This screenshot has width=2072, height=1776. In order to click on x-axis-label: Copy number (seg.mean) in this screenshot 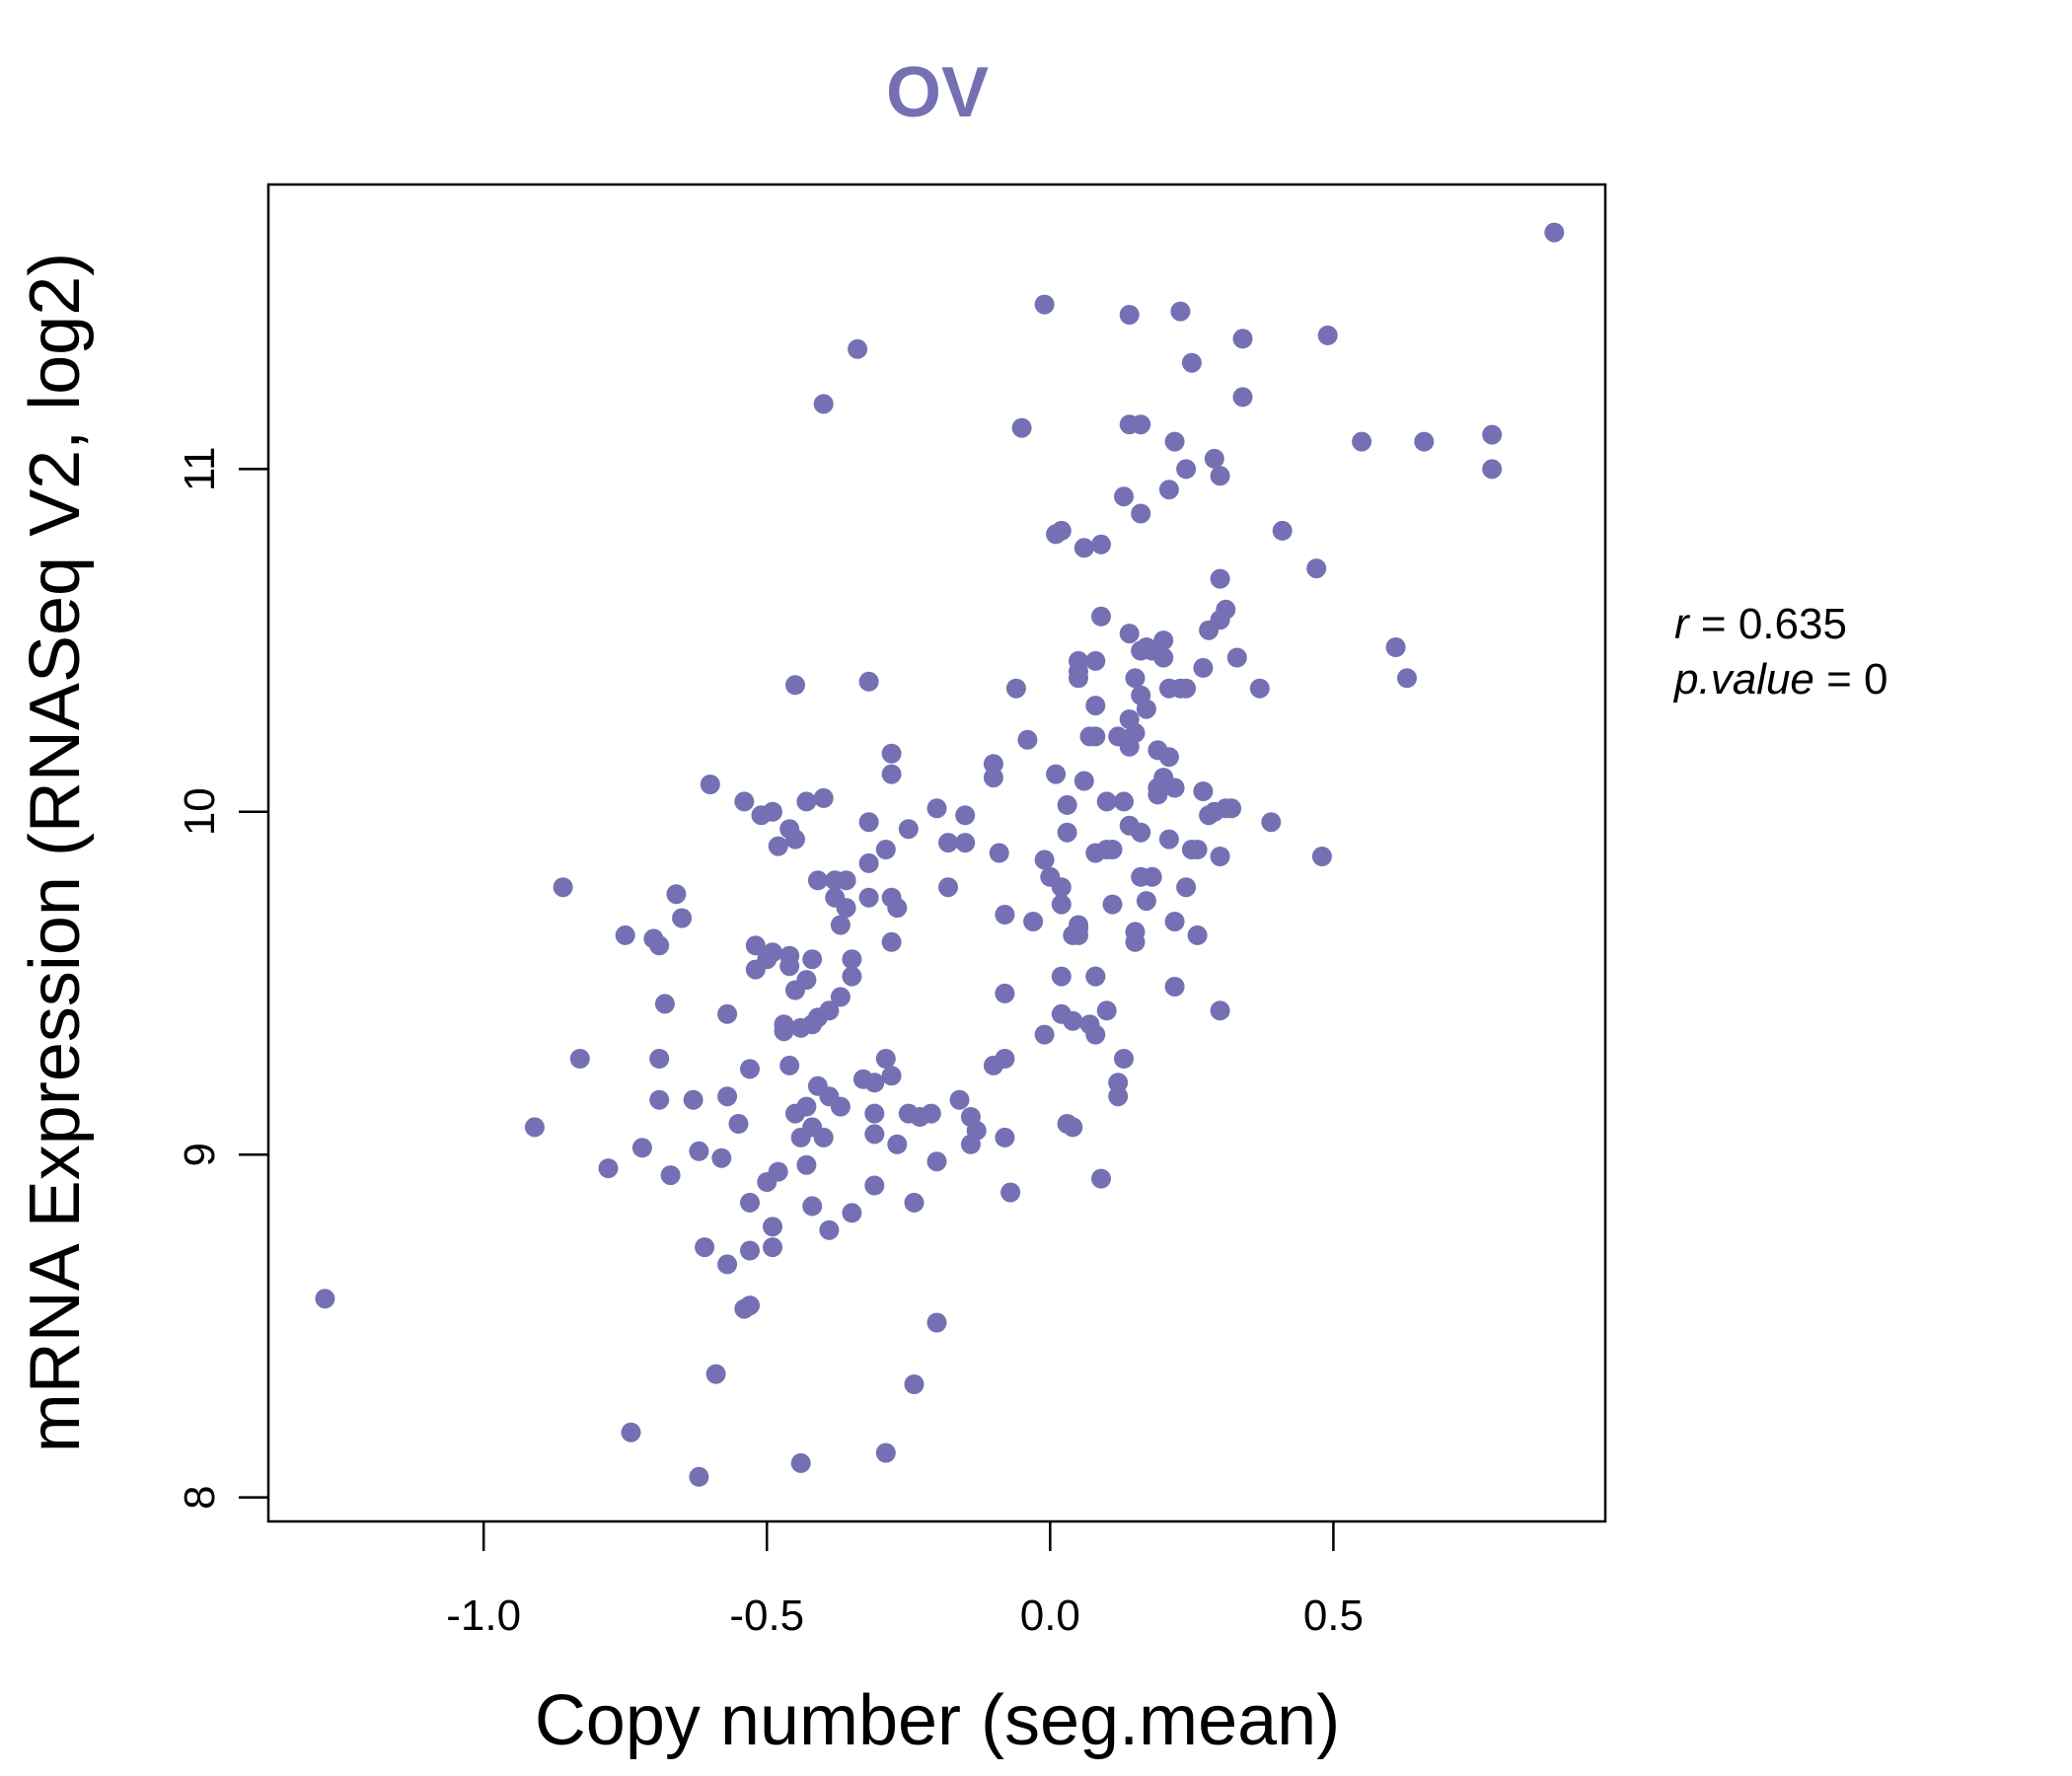, I will do `click(938, 1721)`.